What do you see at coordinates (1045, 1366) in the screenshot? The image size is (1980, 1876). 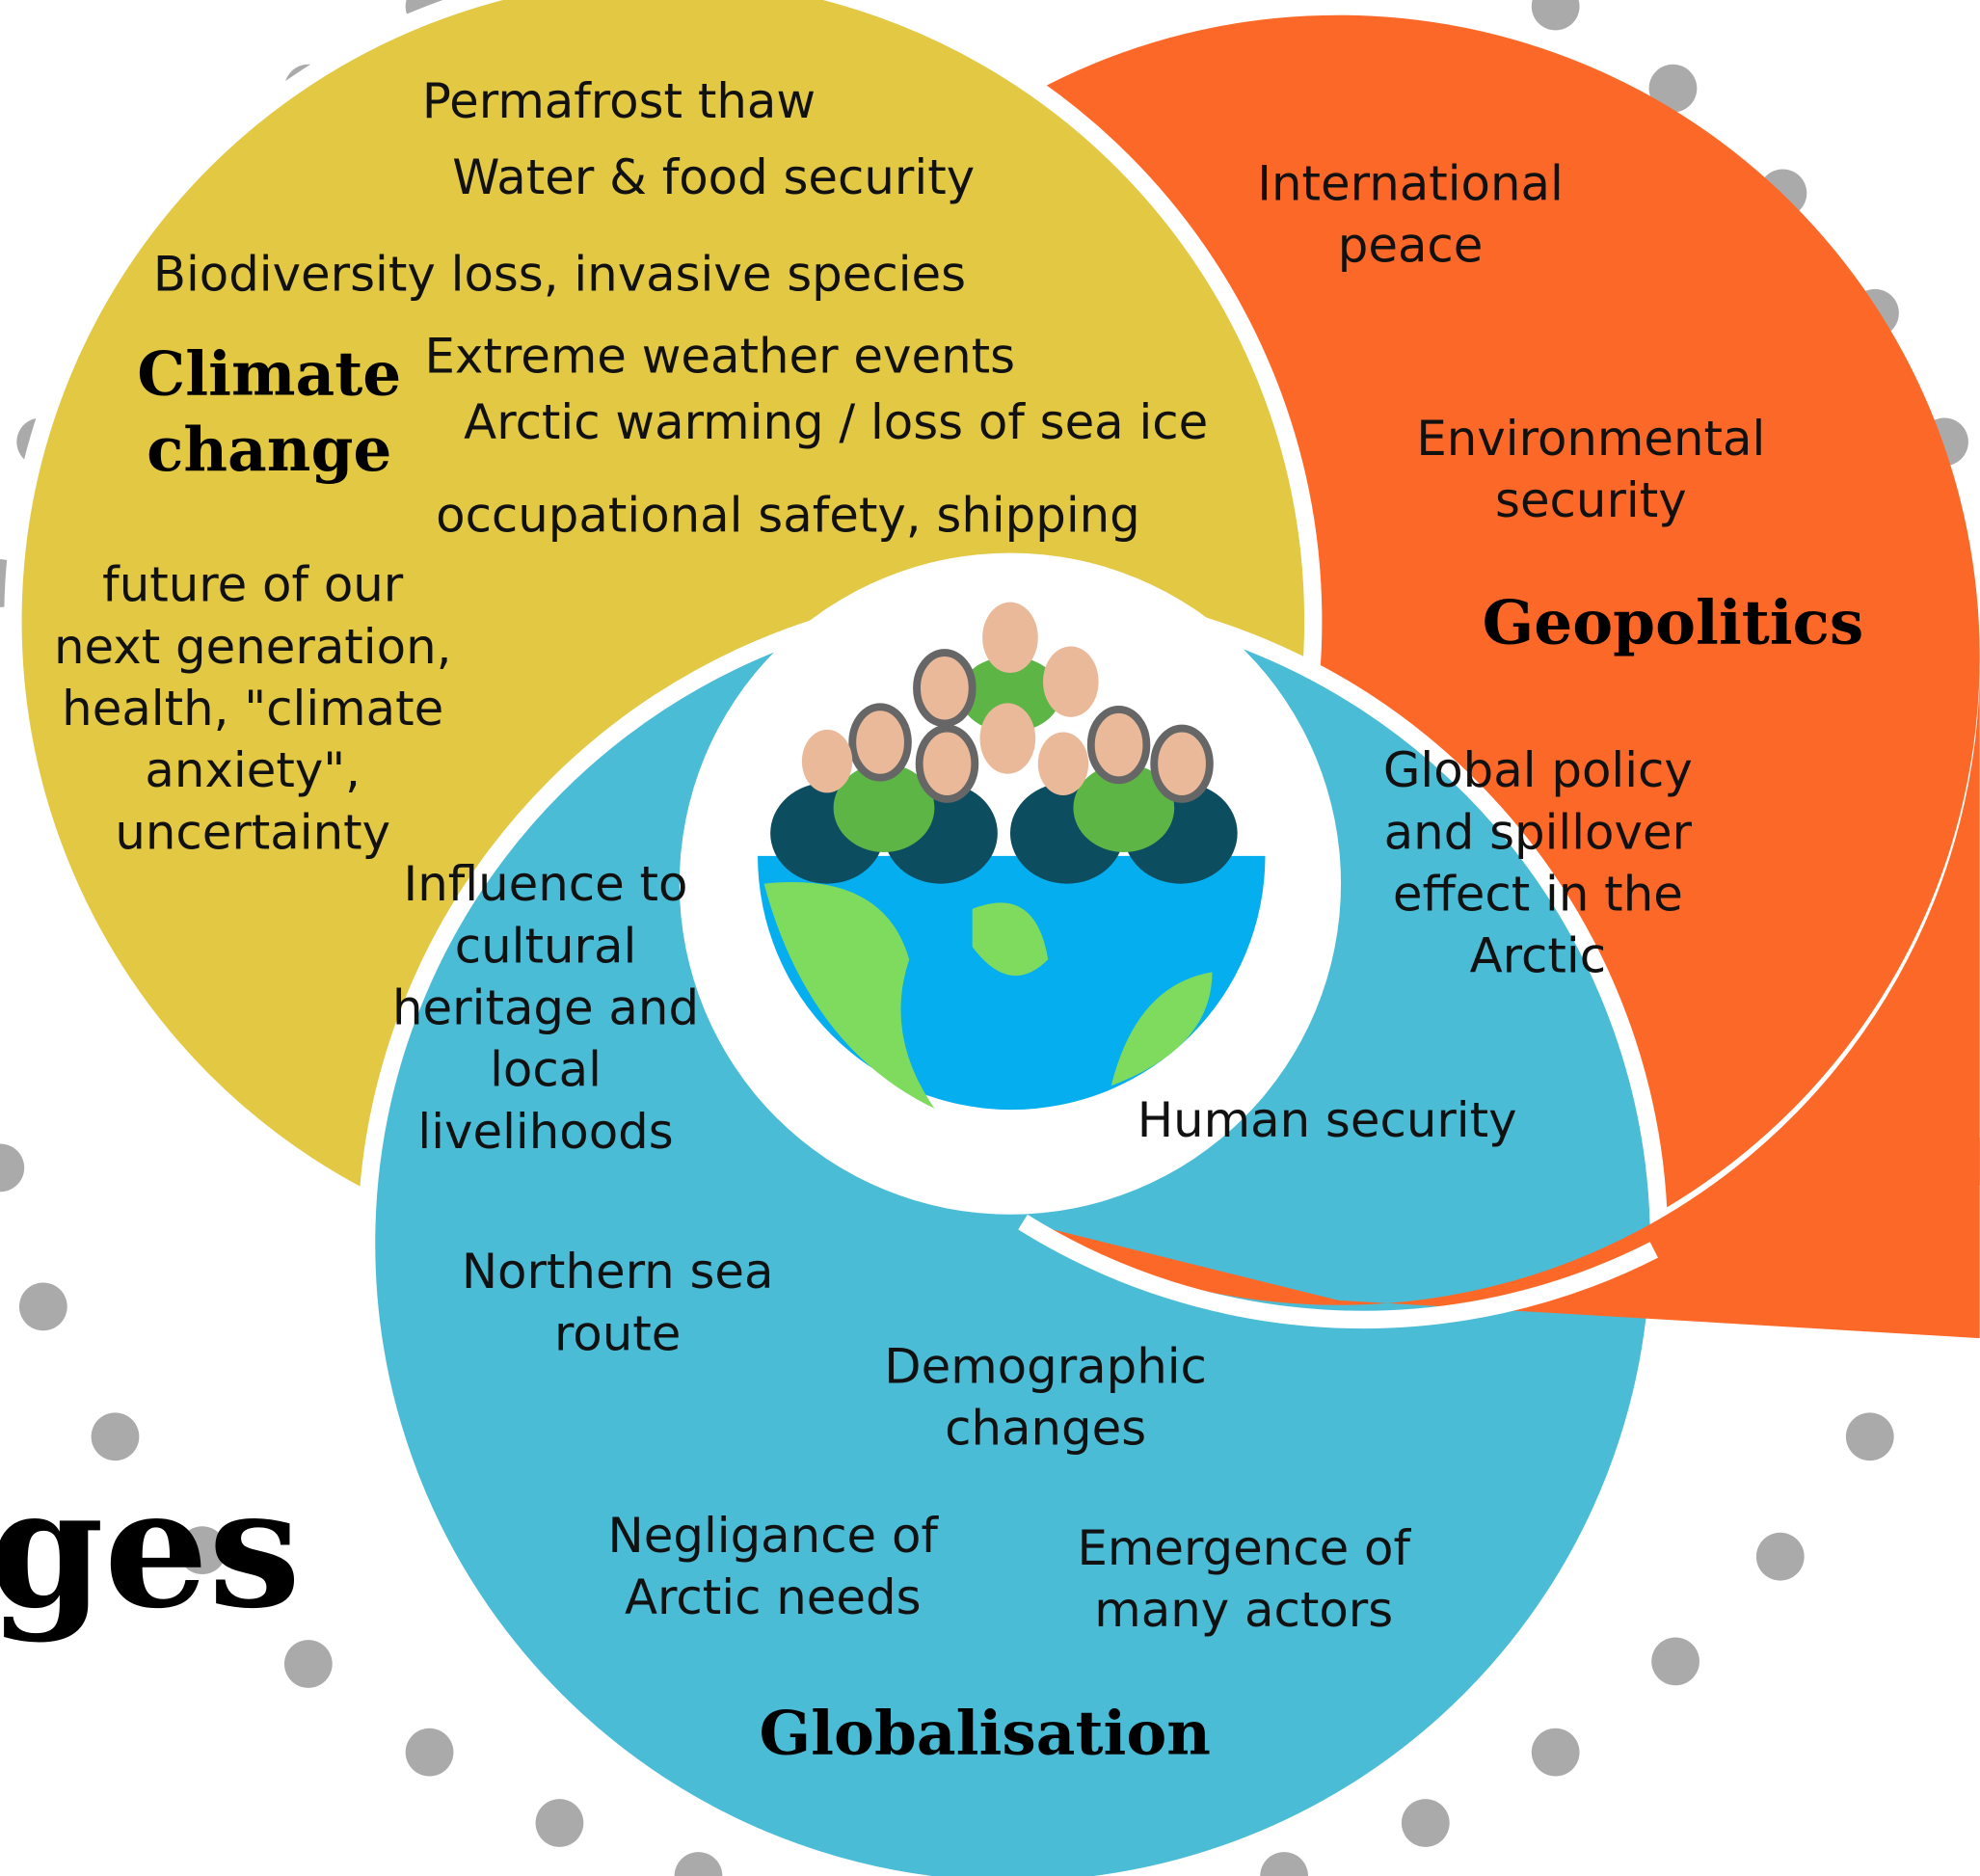 I see `item-text: Demographic` at bounding box center [1045, 1366].